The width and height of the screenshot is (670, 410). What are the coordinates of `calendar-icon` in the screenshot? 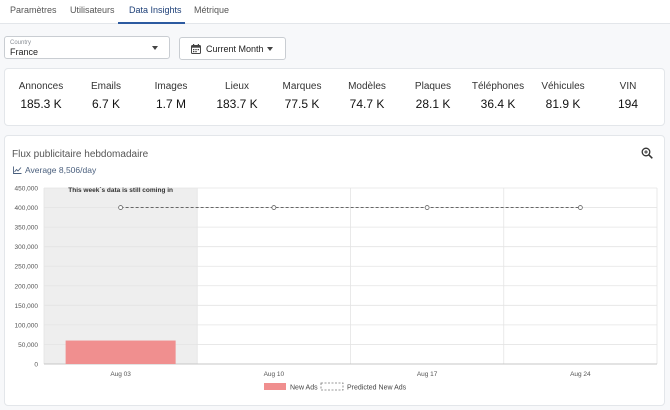 It's located at (196, 49).